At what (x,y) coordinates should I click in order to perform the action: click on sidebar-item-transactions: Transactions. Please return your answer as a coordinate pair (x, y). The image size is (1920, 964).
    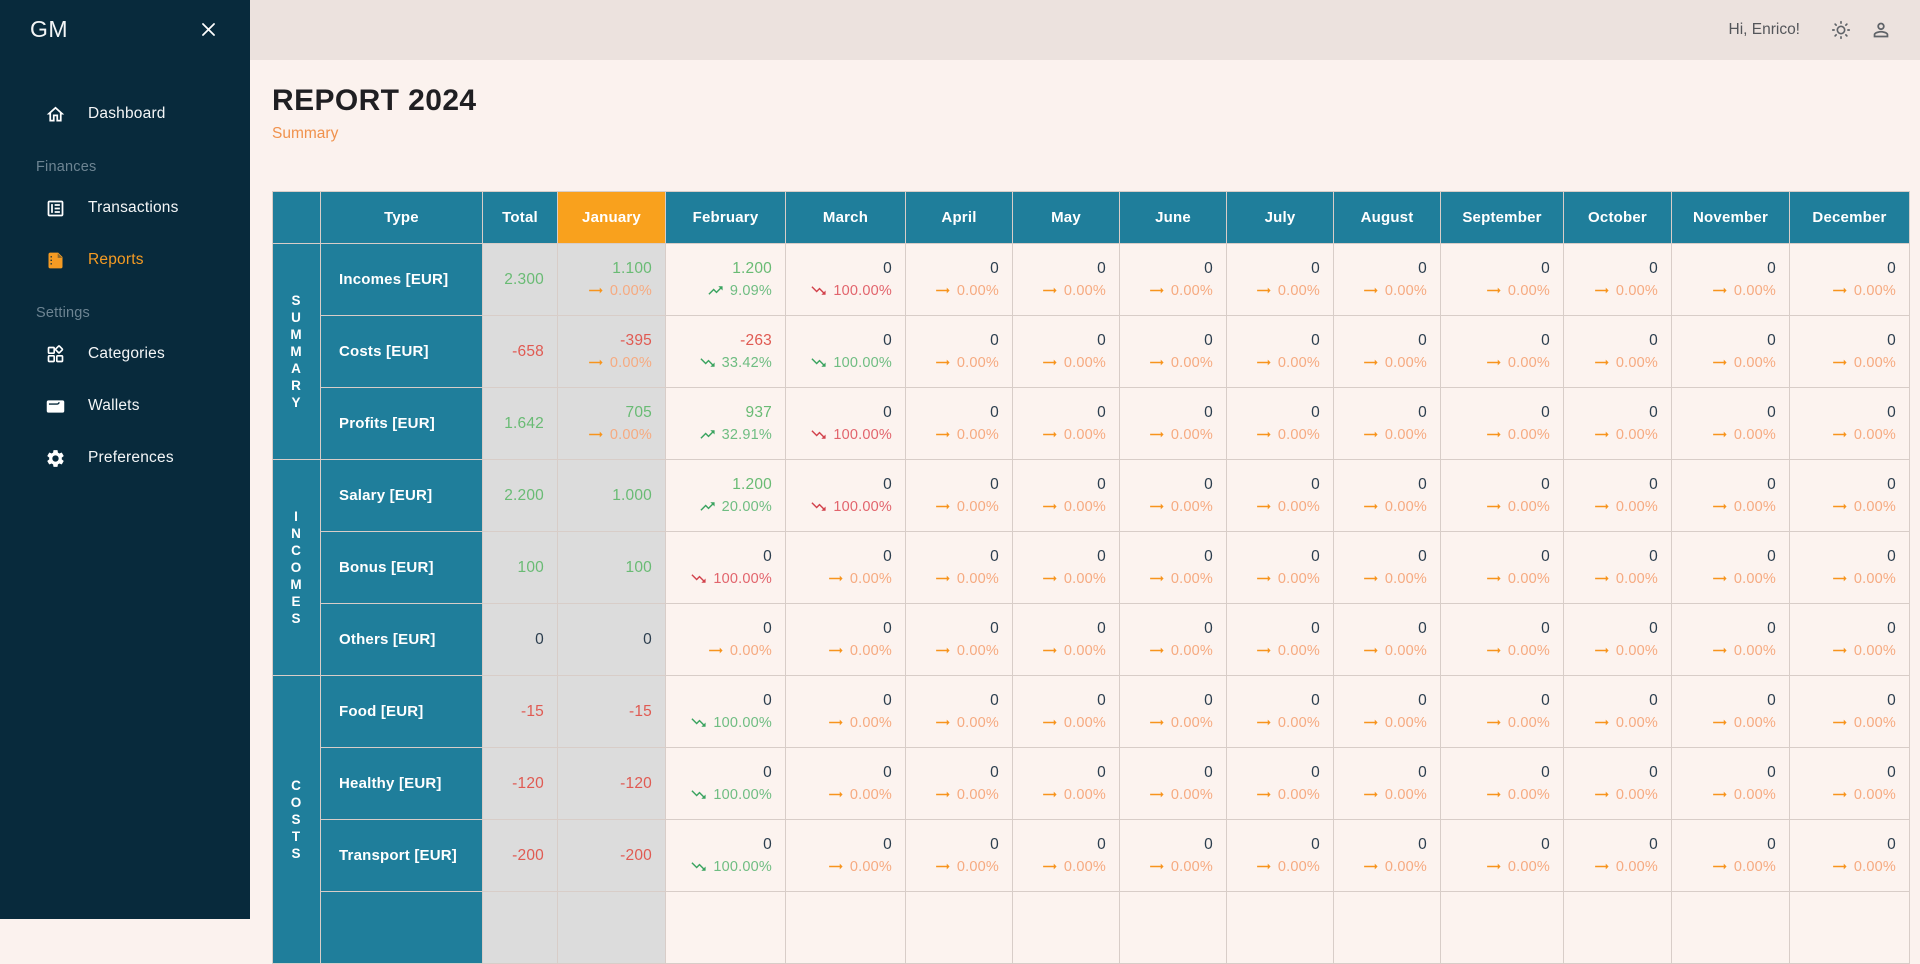
    Looking at the image, I should click on (125, 208).